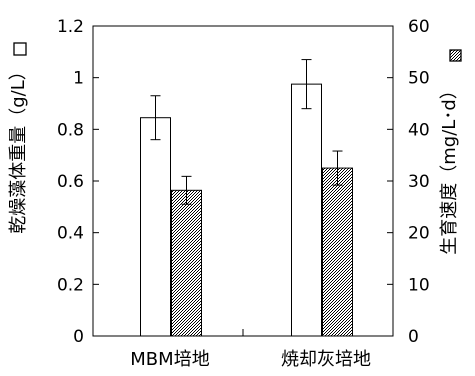 The image size is (475, 376). What do you see at coordinates (419, 79) in the screenshot?
I see `right-tick-label: 50` at bounding box center [419, 79].